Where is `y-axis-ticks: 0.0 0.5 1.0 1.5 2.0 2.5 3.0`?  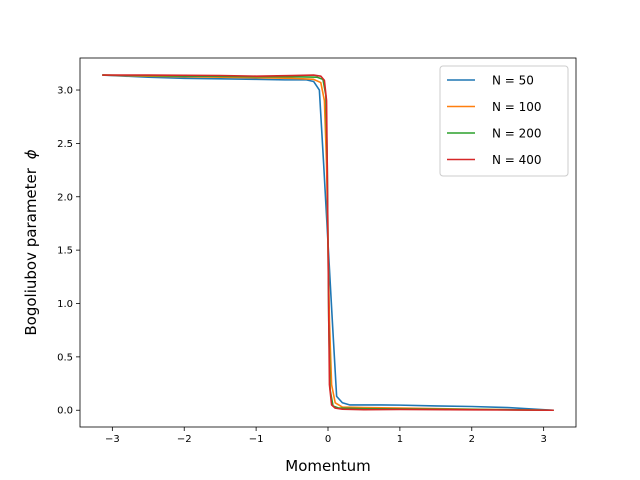
y-axis-ticks: 0.0 0.5 1.0 1.5 2.0 2.5 3.0 is located at coordinates (68, 251).